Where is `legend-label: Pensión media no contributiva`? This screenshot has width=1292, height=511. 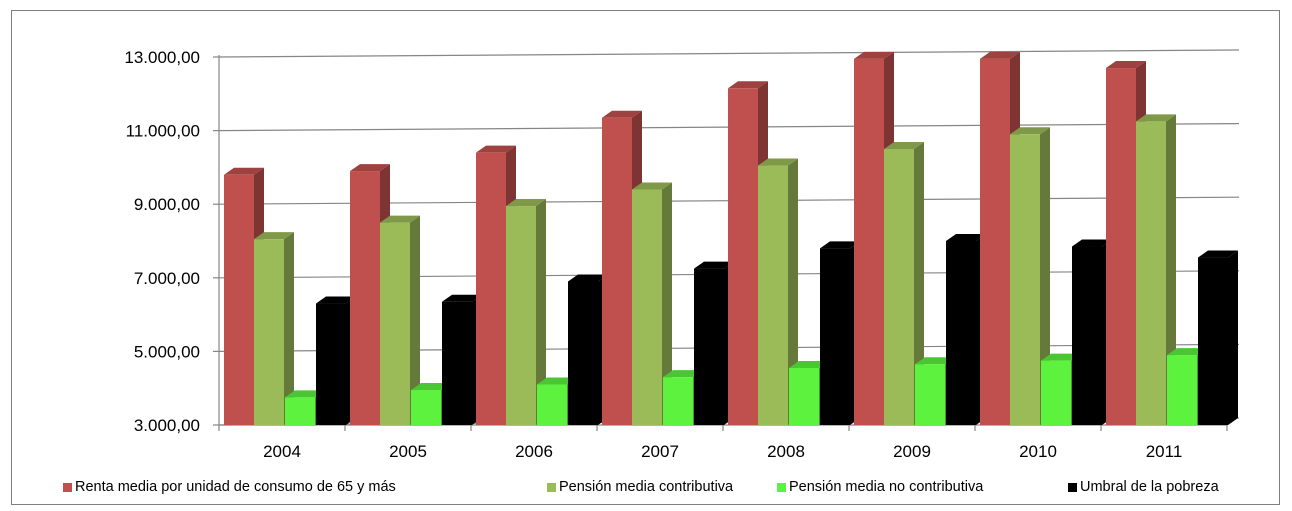
legend-label: Pensión media no contributiva is located at coordinates (886, 487).